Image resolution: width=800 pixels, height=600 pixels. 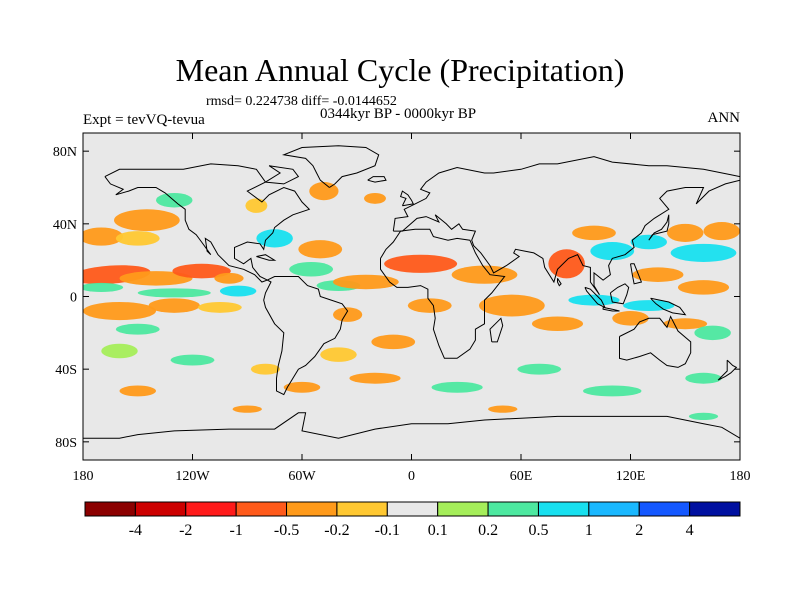 What do you see at coordinates (727, 370) in the screenshot?
I see `coastline-new-zealand` at bounding box center [727, 370].